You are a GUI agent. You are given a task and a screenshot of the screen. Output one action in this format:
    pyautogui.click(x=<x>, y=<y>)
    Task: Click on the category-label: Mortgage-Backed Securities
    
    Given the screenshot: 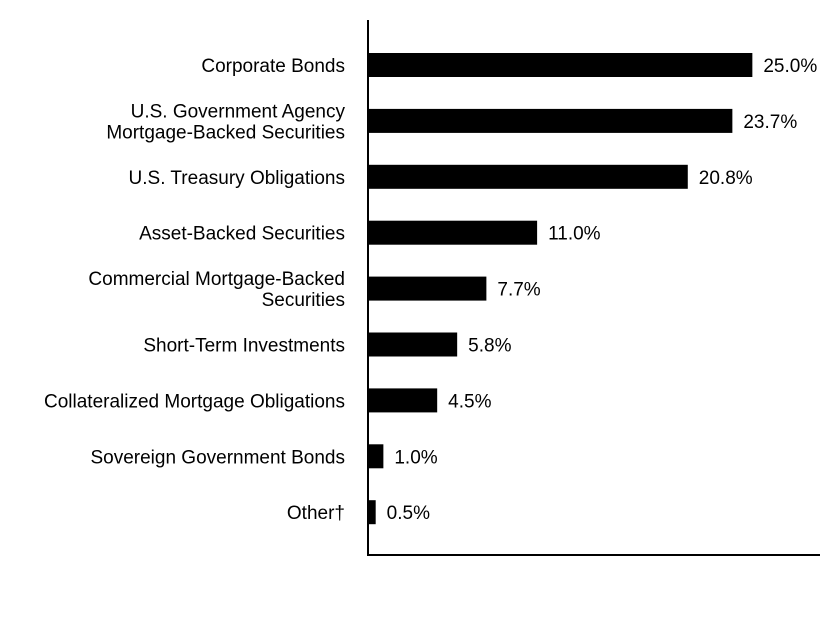 What is the action you would take?
    pyautogui.click(x=225, y=132)
    